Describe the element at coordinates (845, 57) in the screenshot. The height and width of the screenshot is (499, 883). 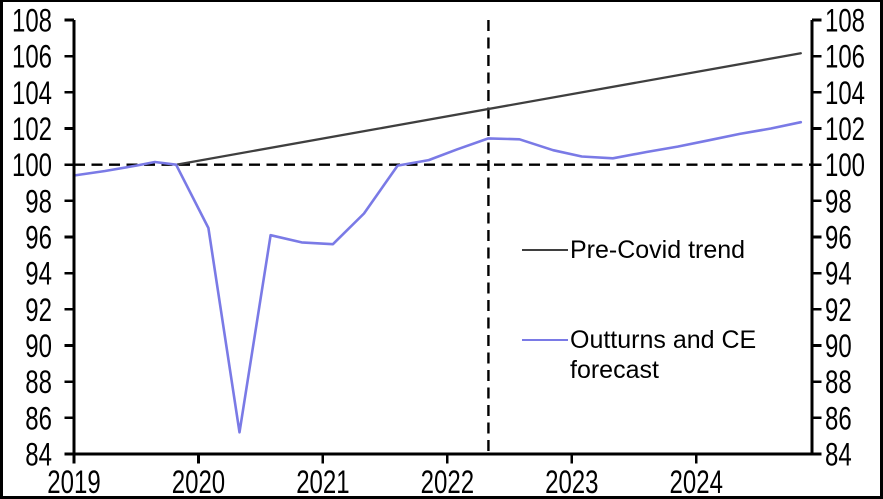
I see `y-tick-label-right: 106` at that location.